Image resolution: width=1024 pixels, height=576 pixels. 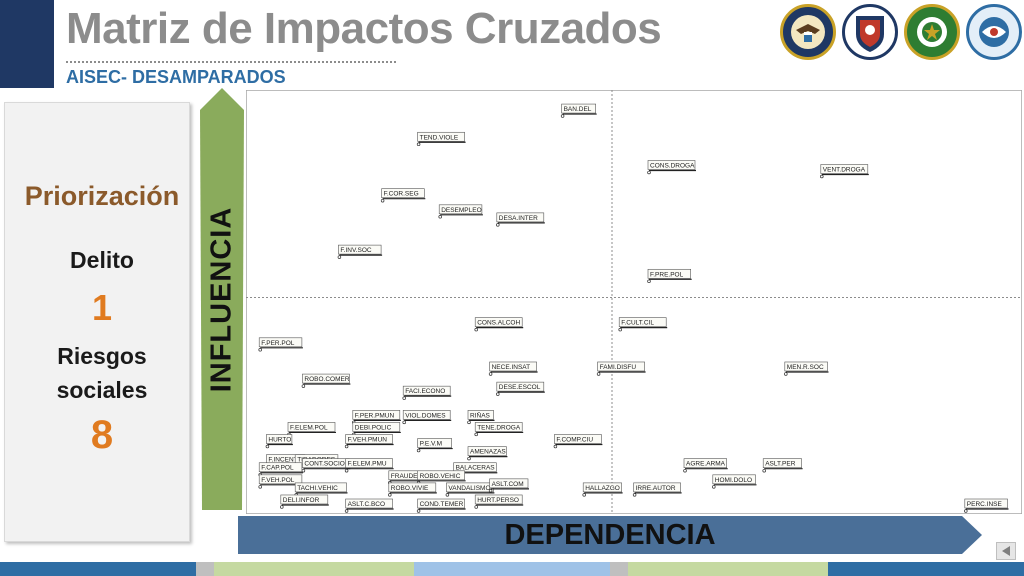 I want to click on riesgos-label-line2: sociales, so click(x=102, y=390).